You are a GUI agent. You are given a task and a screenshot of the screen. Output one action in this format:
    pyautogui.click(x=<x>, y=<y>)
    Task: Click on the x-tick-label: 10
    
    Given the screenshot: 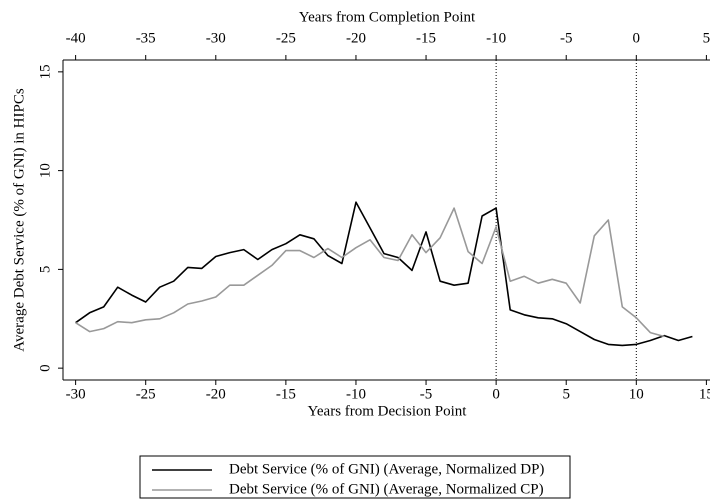 What is the action you would take?
    pyautogui.click(x=636, y=394)
    